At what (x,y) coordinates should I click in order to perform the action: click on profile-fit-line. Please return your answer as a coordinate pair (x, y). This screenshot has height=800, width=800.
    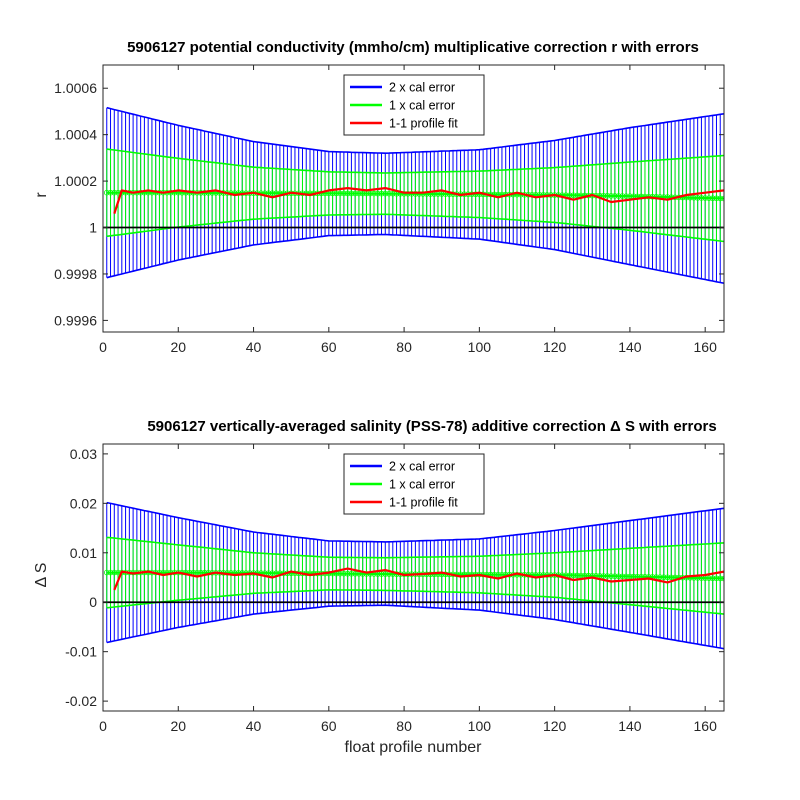
    Looking at the image, I should click on (418, 579).